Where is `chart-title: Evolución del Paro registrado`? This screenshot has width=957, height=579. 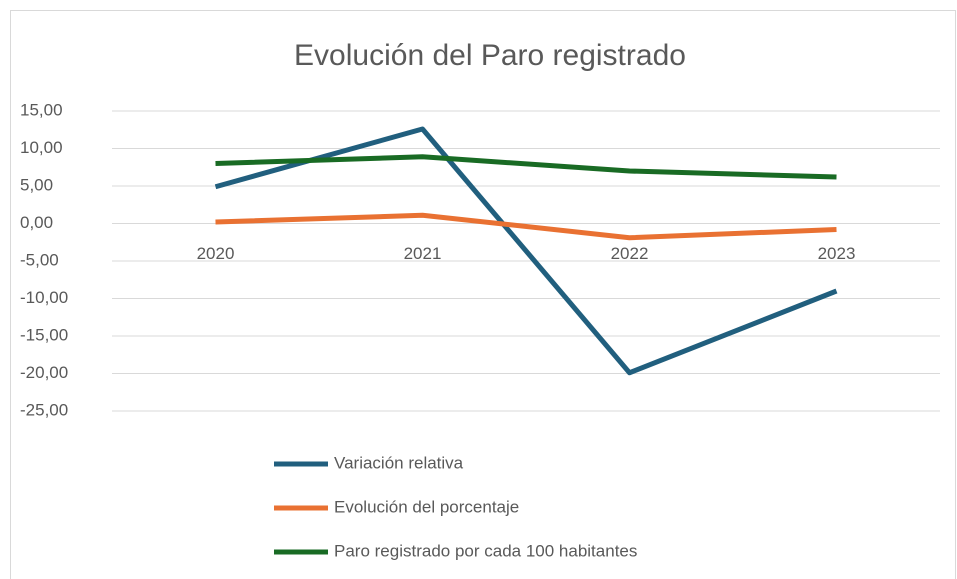
chart-title: Evolución del Paro registrado is located at coordinates (490, 55).